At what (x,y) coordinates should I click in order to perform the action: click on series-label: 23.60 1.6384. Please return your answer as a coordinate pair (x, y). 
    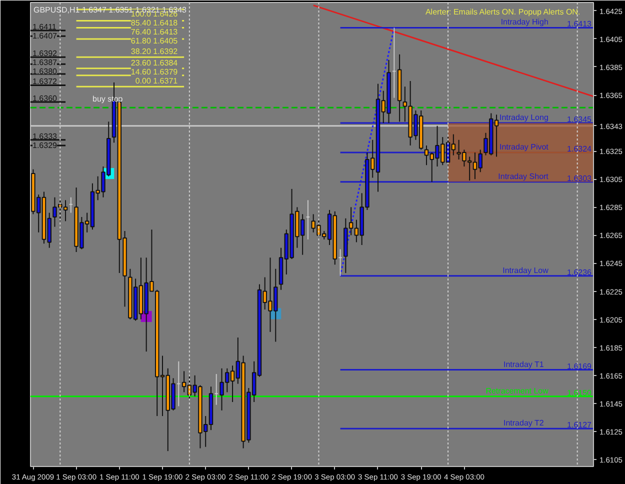
    Looking at the image, I should click on (154, 63).